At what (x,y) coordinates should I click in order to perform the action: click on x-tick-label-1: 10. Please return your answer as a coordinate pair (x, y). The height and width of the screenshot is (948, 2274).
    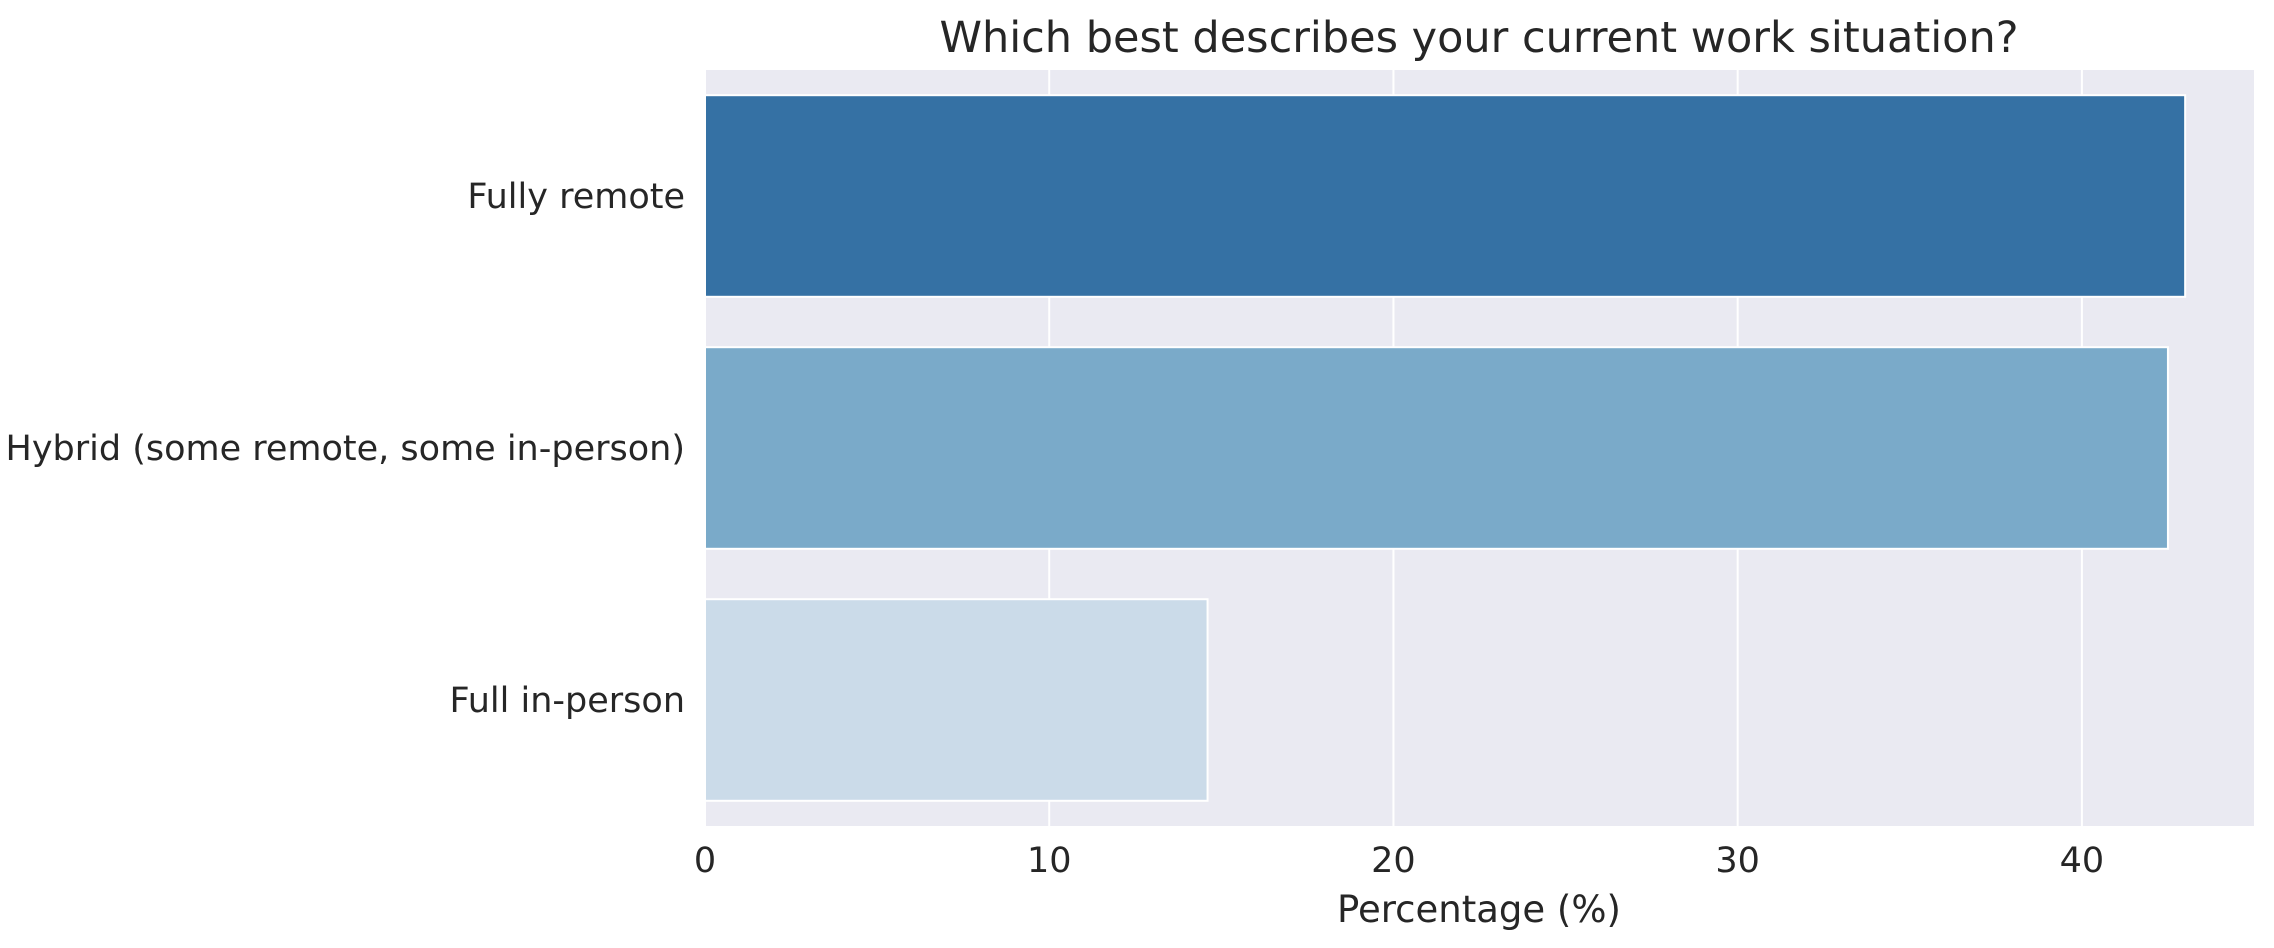
    Looking at the image, I should click on (1049, 861).